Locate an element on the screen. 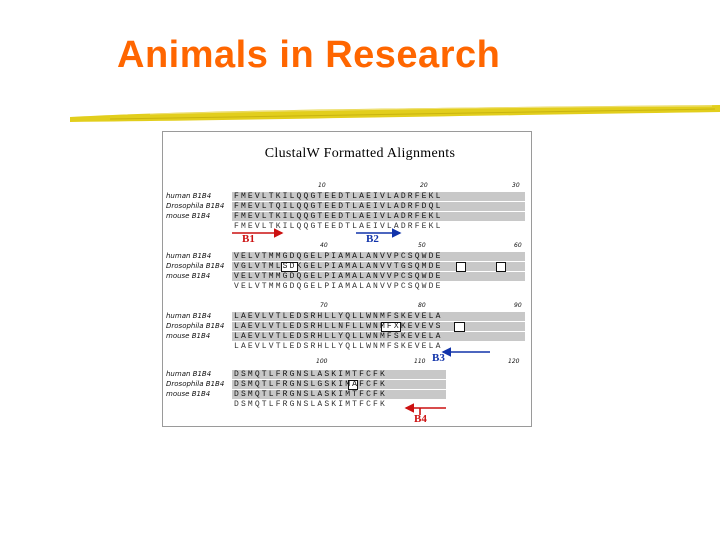  position-number: 90 is located at coordinates (518, 305).